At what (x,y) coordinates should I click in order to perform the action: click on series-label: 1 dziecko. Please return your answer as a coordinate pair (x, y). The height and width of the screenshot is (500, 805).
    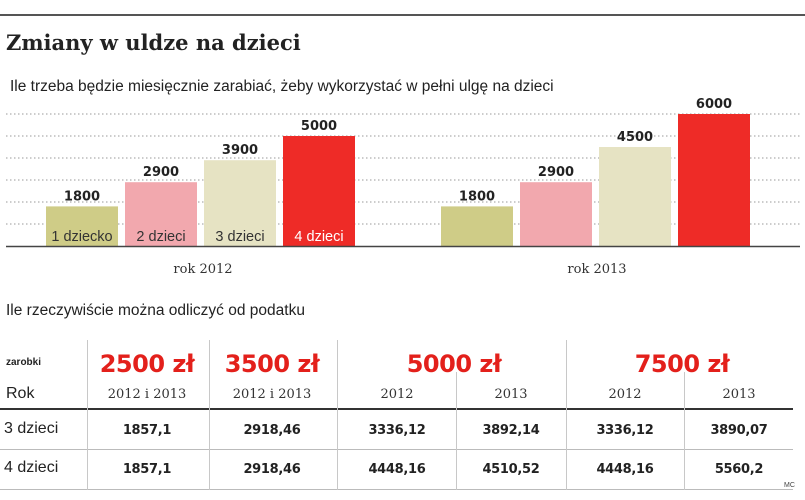
    Looking at the image, I should click on (81, 237).